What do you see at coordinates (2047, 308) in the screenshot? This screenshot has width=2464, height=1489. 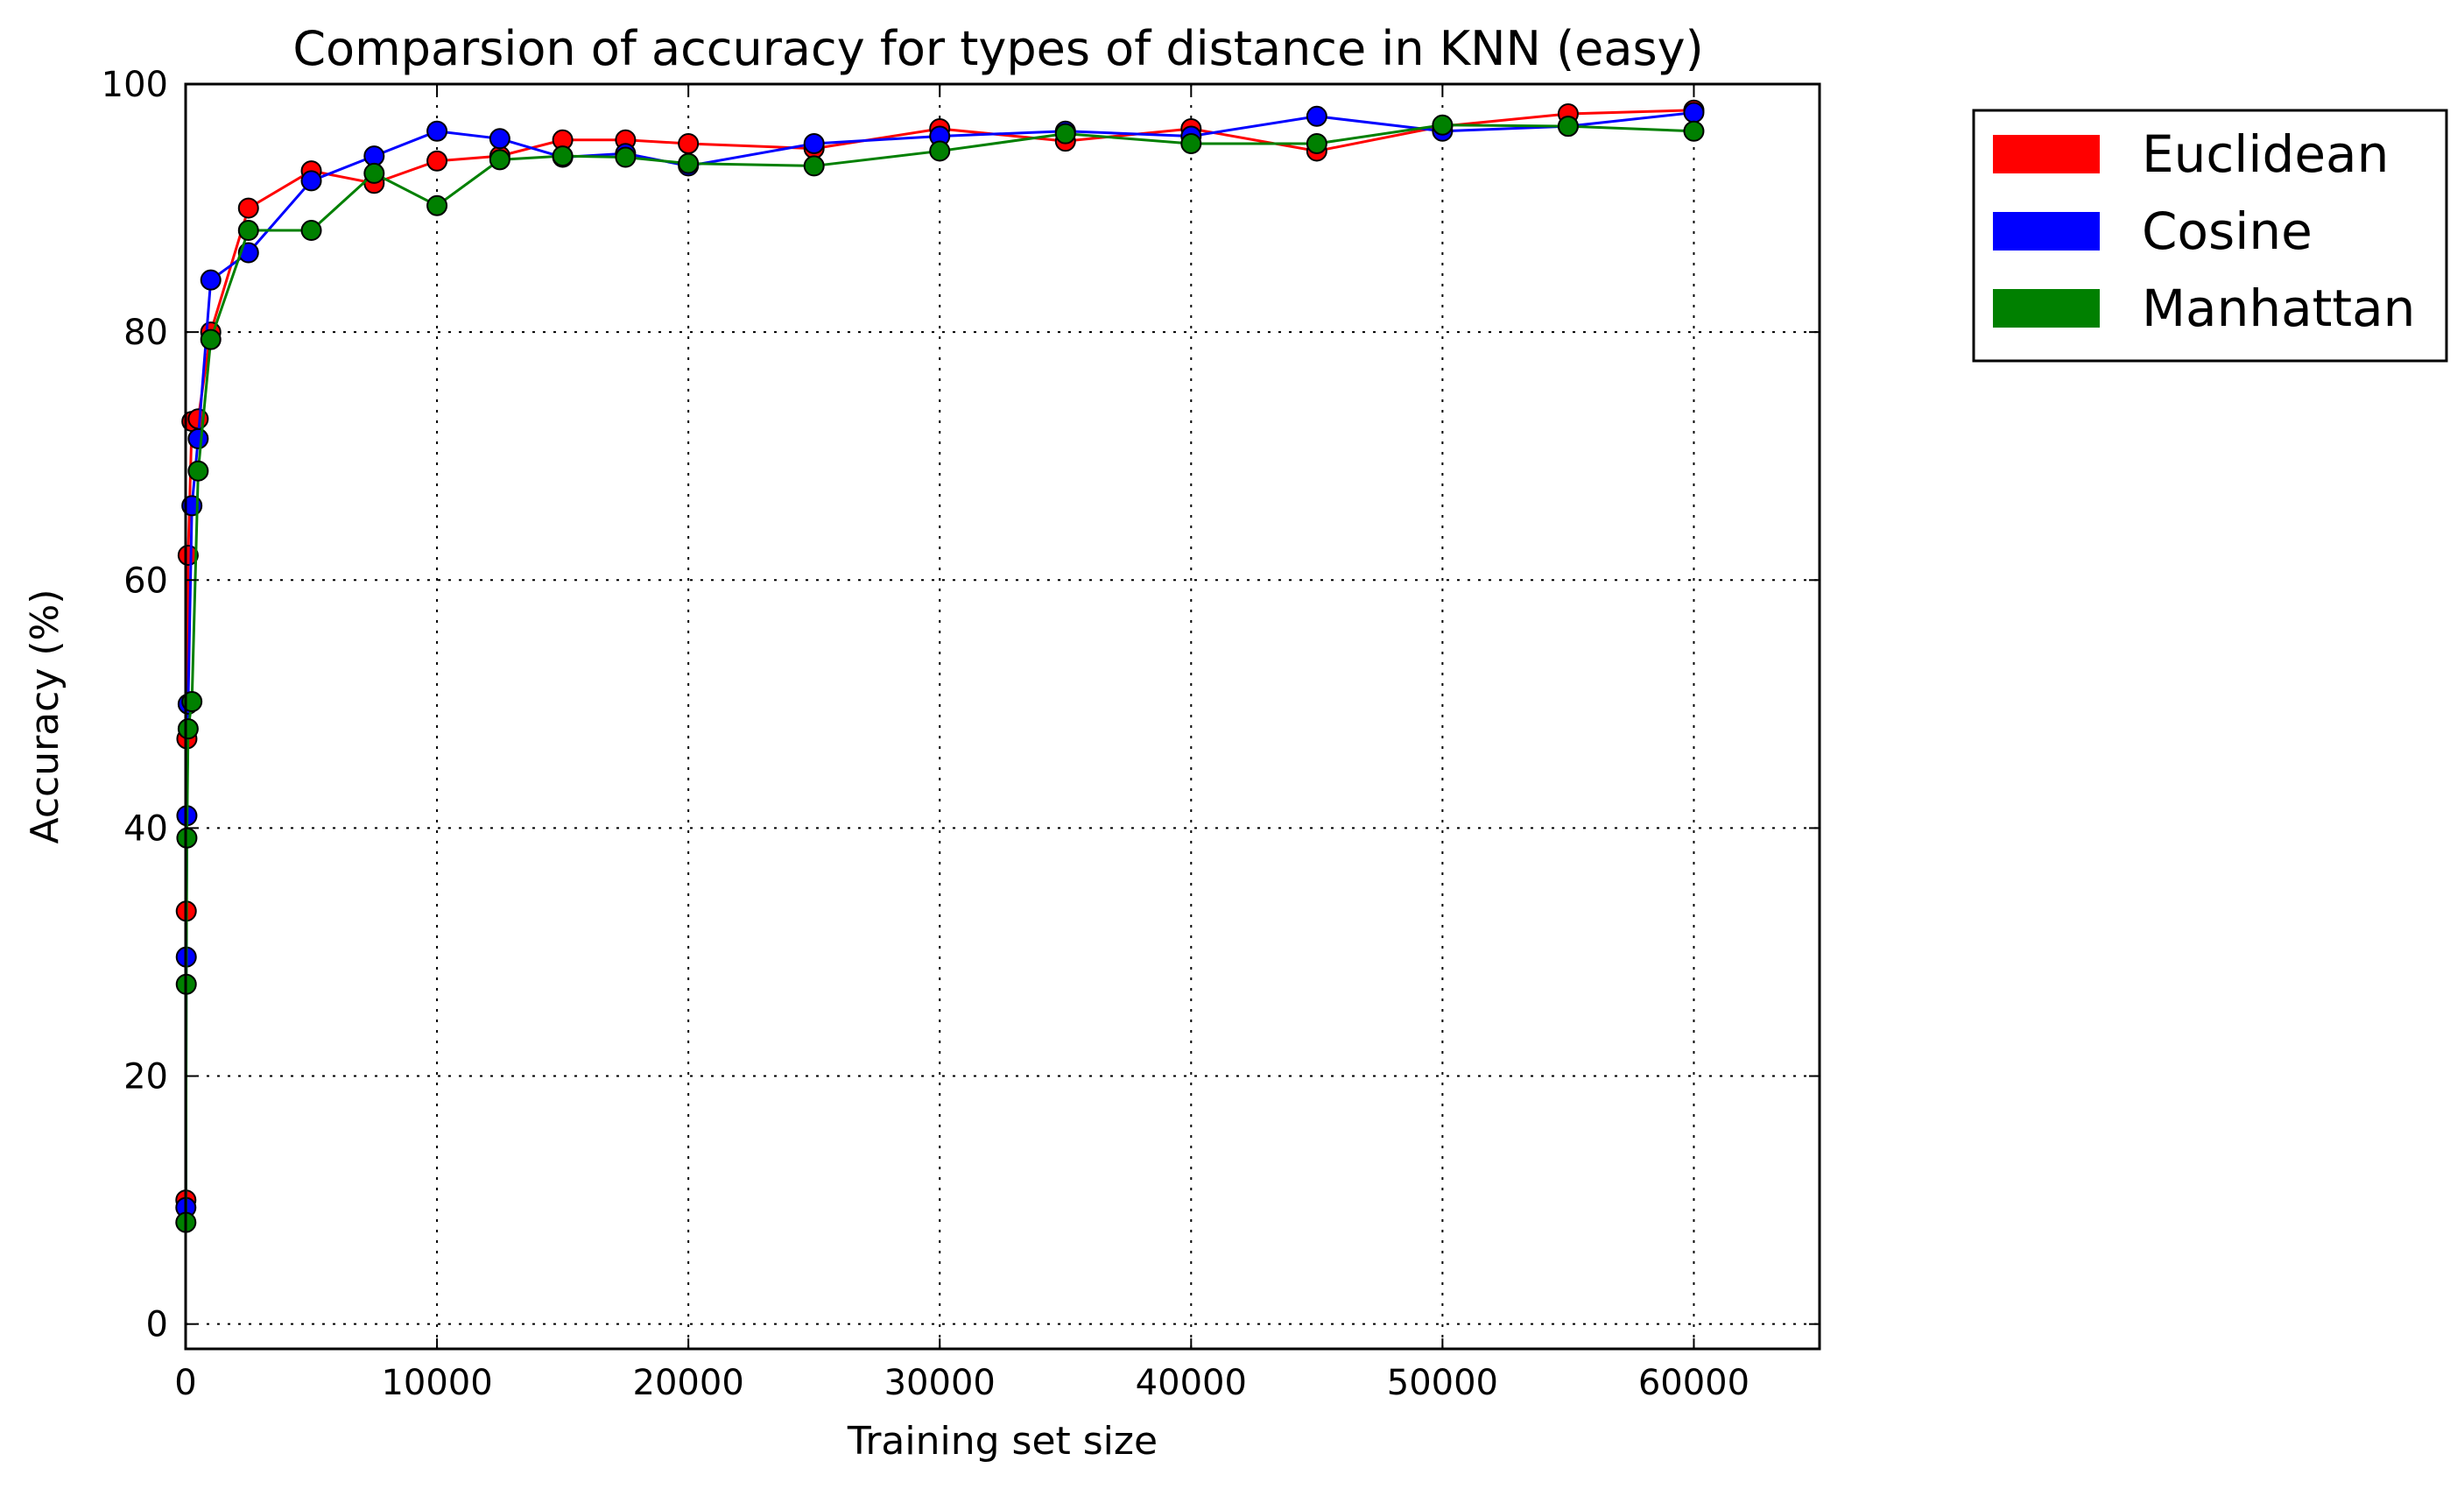 I see `legend-swatch-manhattan` at bounding box center [2047, 308].